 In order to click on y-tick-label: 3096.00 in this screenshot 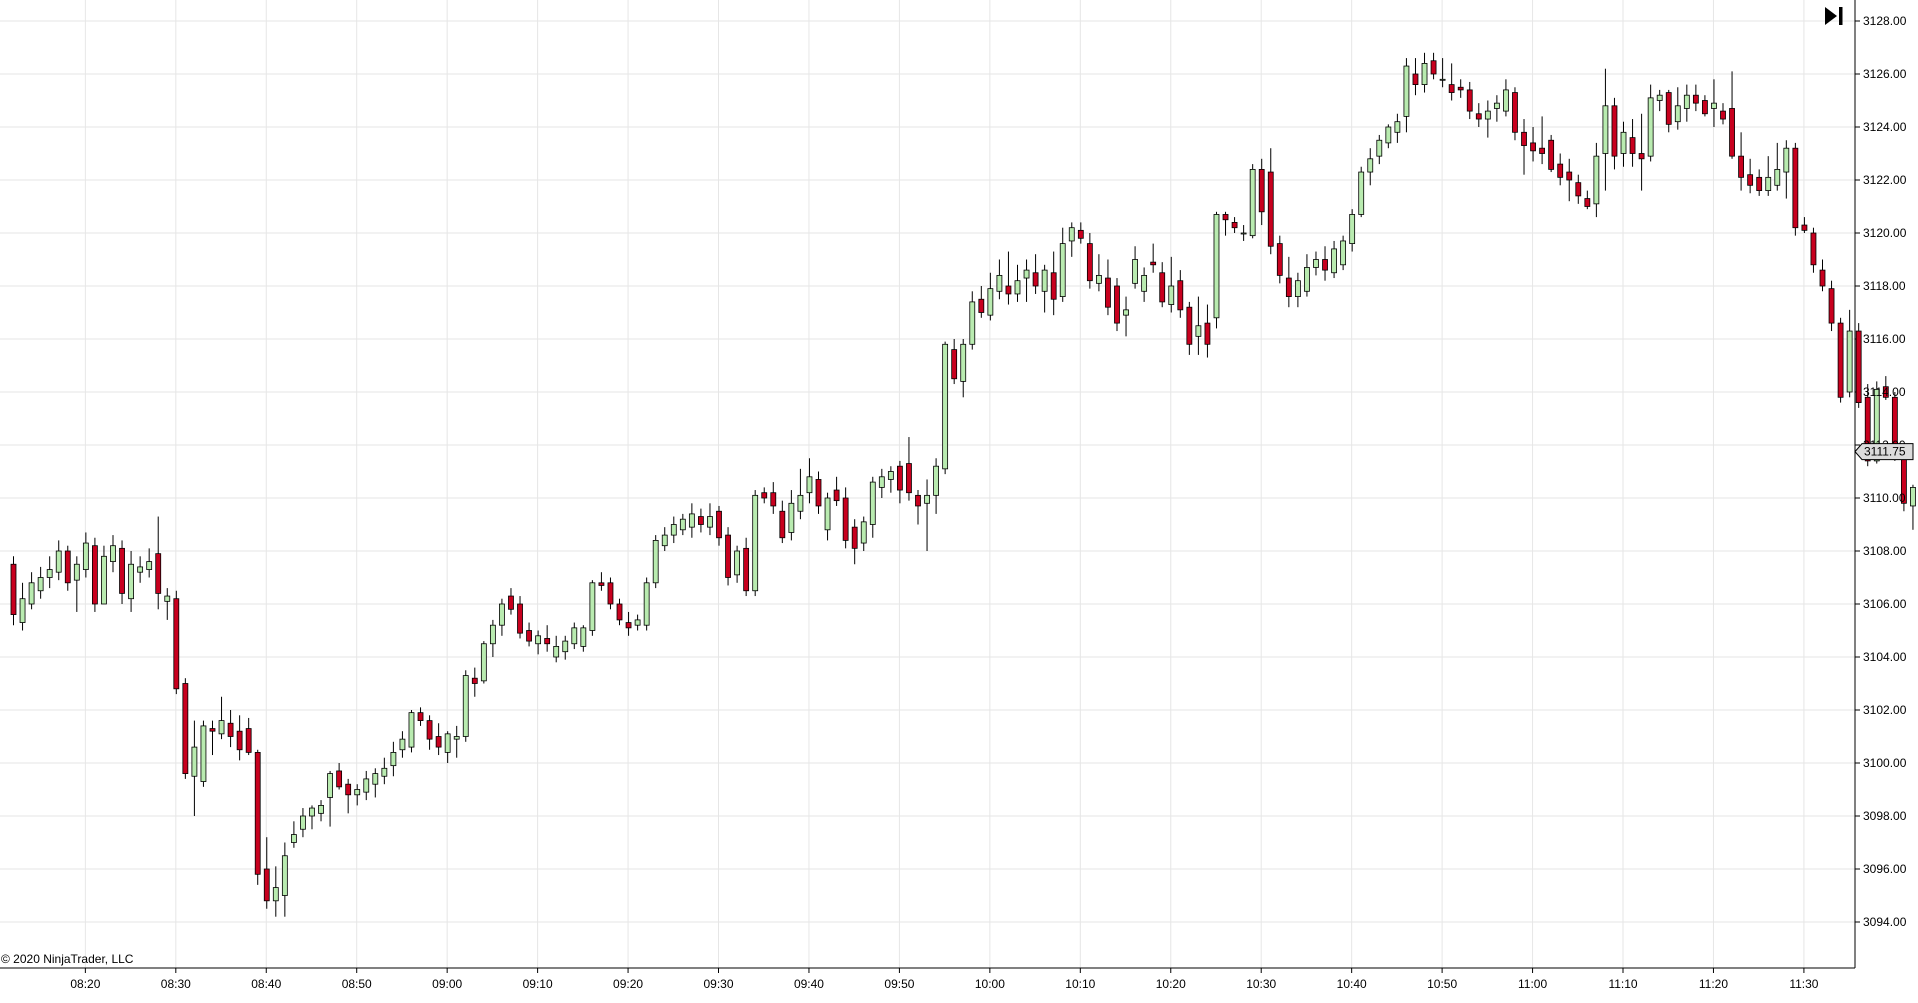, I will do `click(1885, 869)`.